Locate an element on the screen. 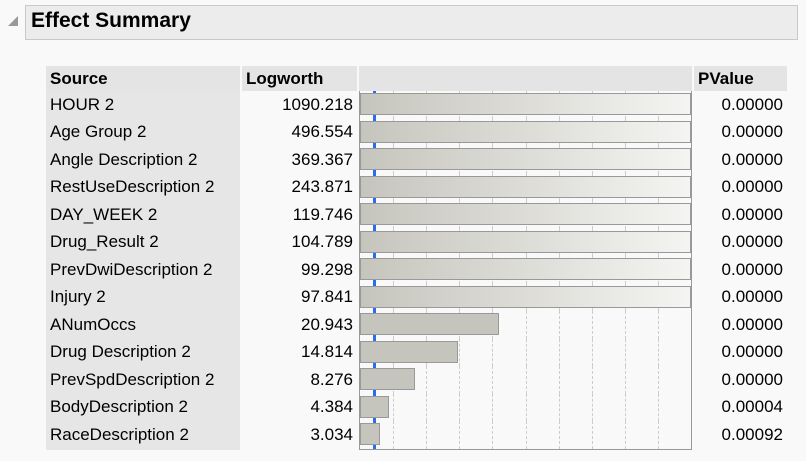 The height and width of the screenshot is (461, 806). table-row: BodyDescription 2 4.384 0.00004 is located at coordinates (416, 407).